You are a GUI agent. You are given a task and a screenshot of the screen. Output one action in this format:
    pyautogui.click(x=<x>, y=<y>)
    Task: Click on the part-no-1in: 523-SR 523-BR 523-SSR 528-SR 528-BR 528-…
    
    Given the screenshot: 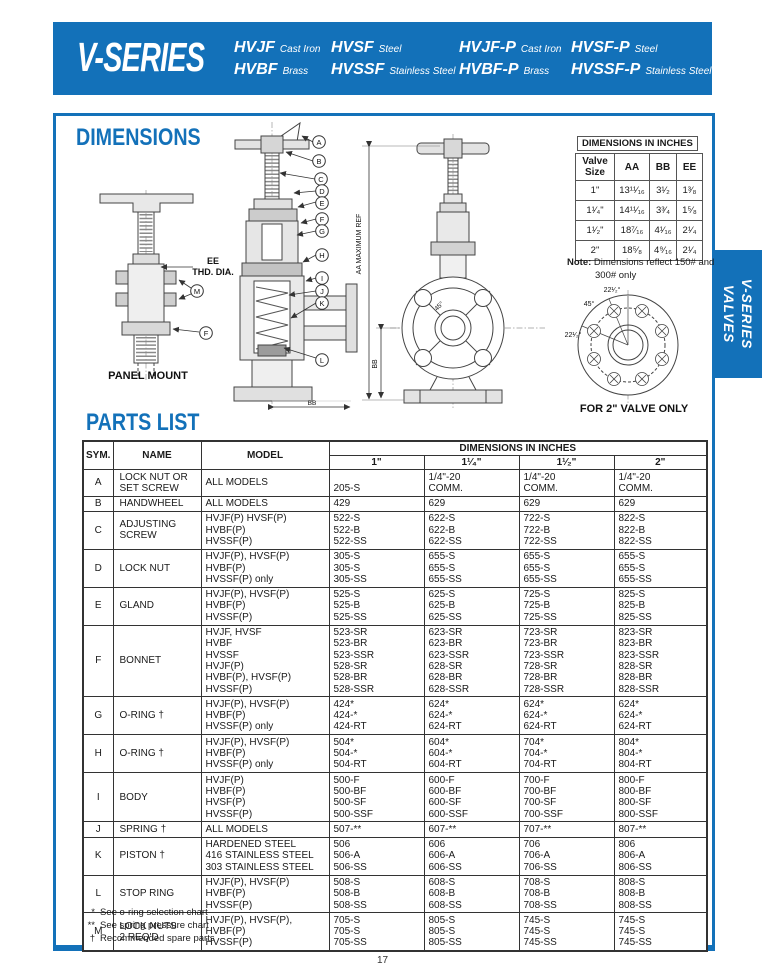 What is the action you would take?
    pyautogui.click(x=376, y=661)
    